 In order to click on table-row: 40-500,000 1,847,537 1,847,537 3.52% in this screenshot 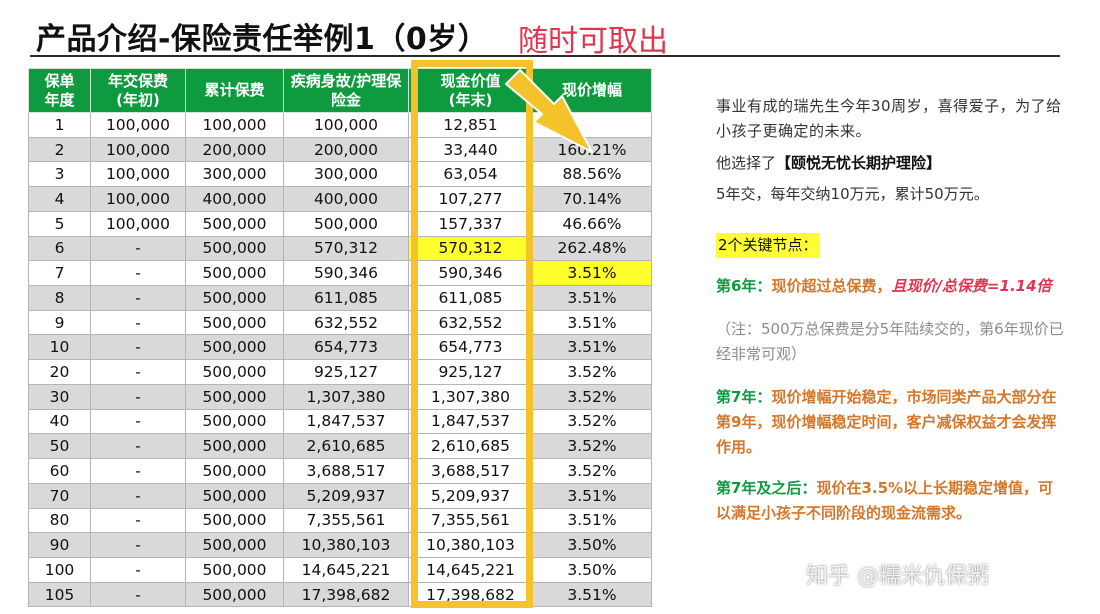, I will do `click(340, 421)`.